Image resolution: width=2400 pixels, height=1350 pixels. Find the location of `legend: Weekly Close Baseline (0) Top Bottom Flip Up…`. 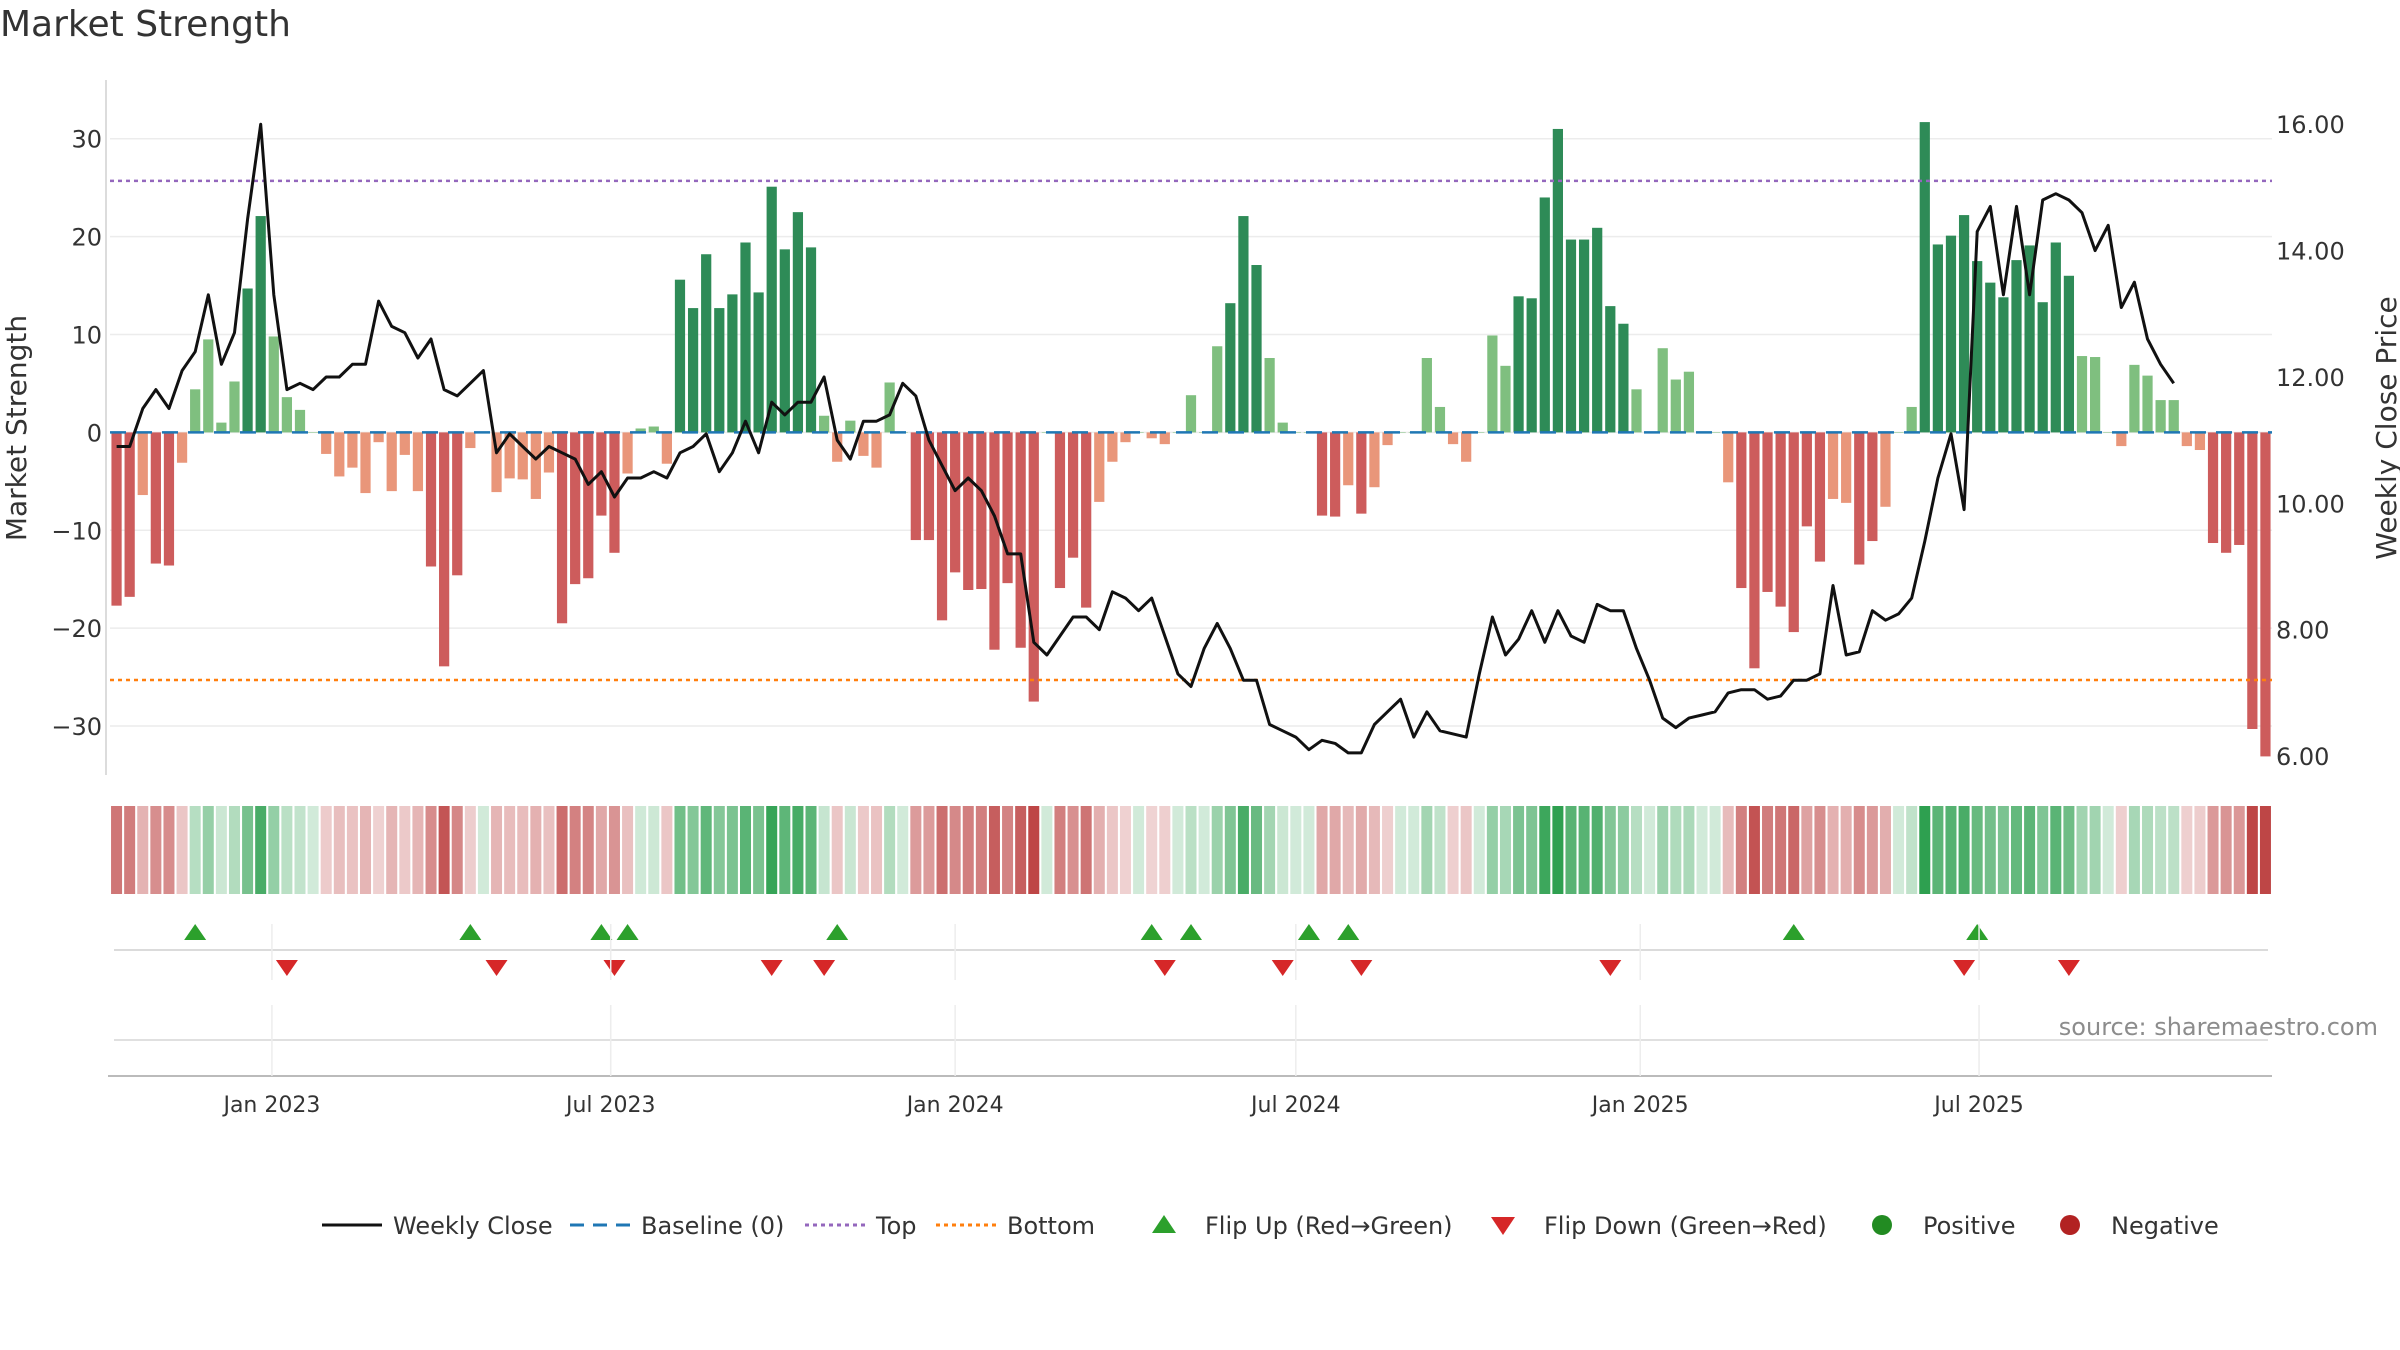

legend: Weekly Close Baseline (0) Top Bottom Flip Up… is located at coordinates (1270, 1226).